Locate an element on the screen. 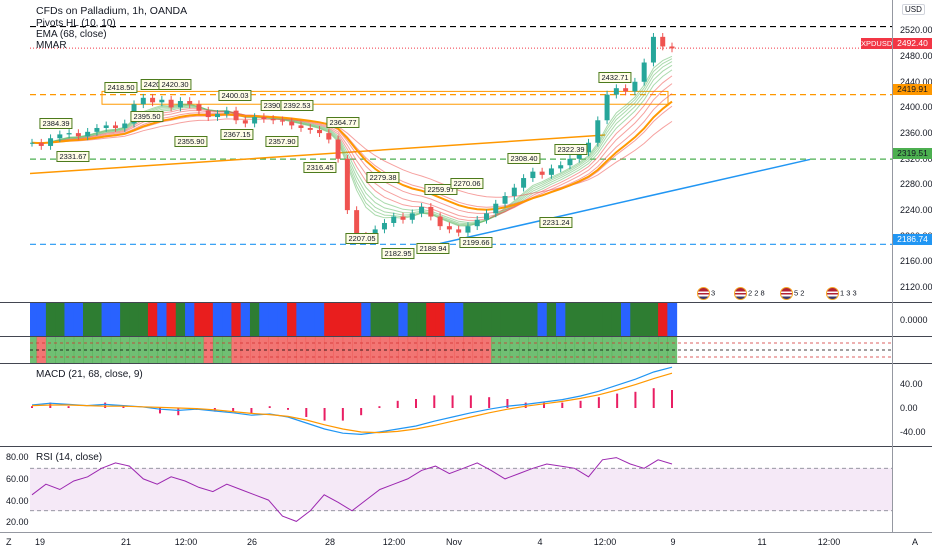 The width and height of the screenshot is (932, 550). bars2-svg is located at coordinates (461, 350).